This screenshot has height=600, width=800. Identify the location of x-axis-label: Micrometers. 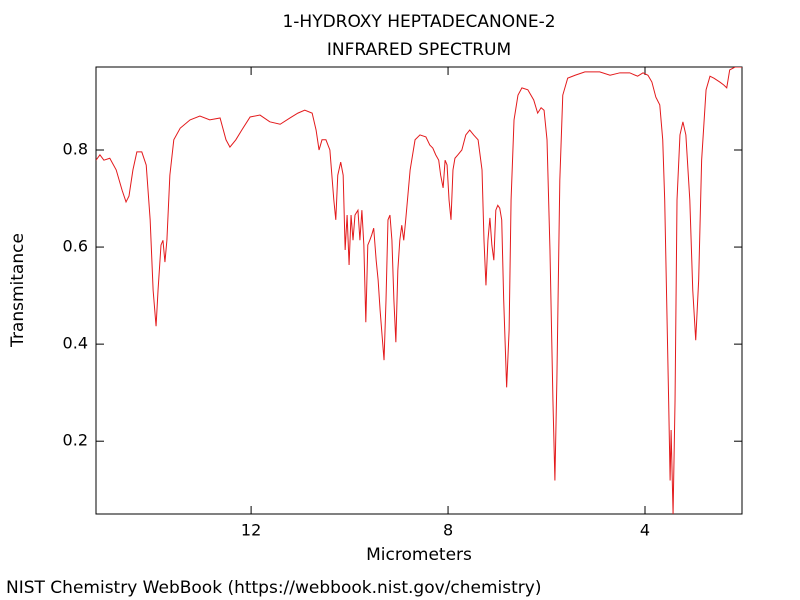
(419, 555).